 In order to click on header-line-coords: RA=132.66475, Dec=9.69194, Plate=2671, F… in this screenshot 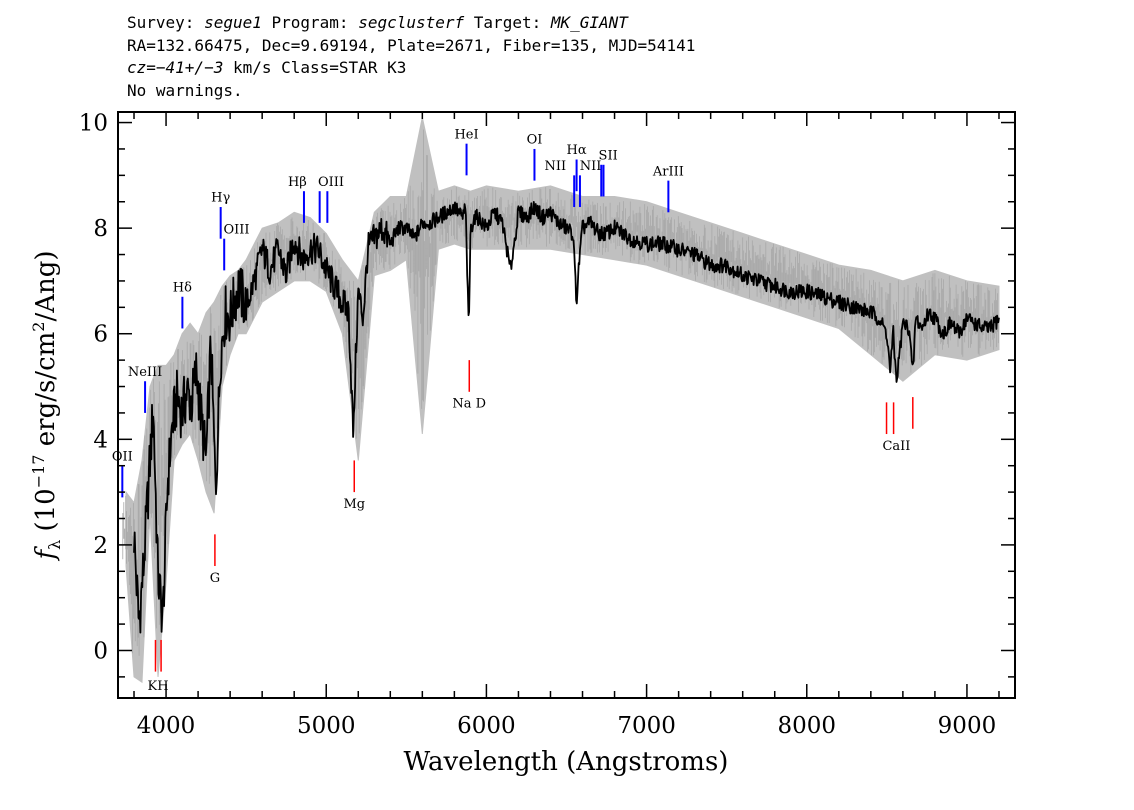, I will do `click(411, 45)`.